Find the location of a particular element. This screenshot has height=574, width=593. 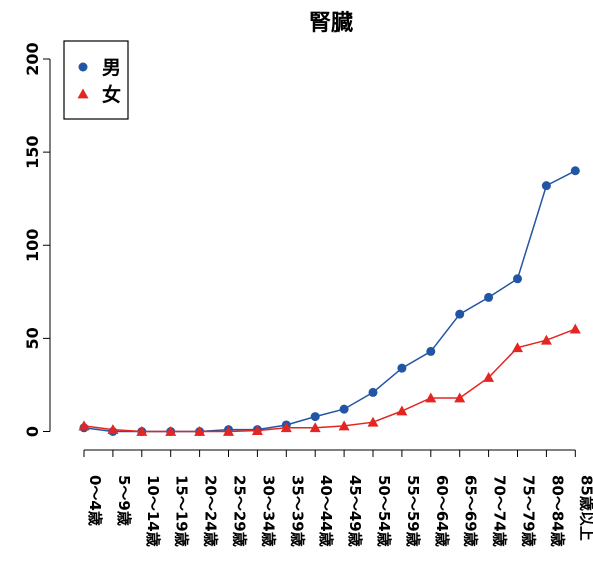

x-tick-label: 45～49歳 is located at coordinates (355, 511).